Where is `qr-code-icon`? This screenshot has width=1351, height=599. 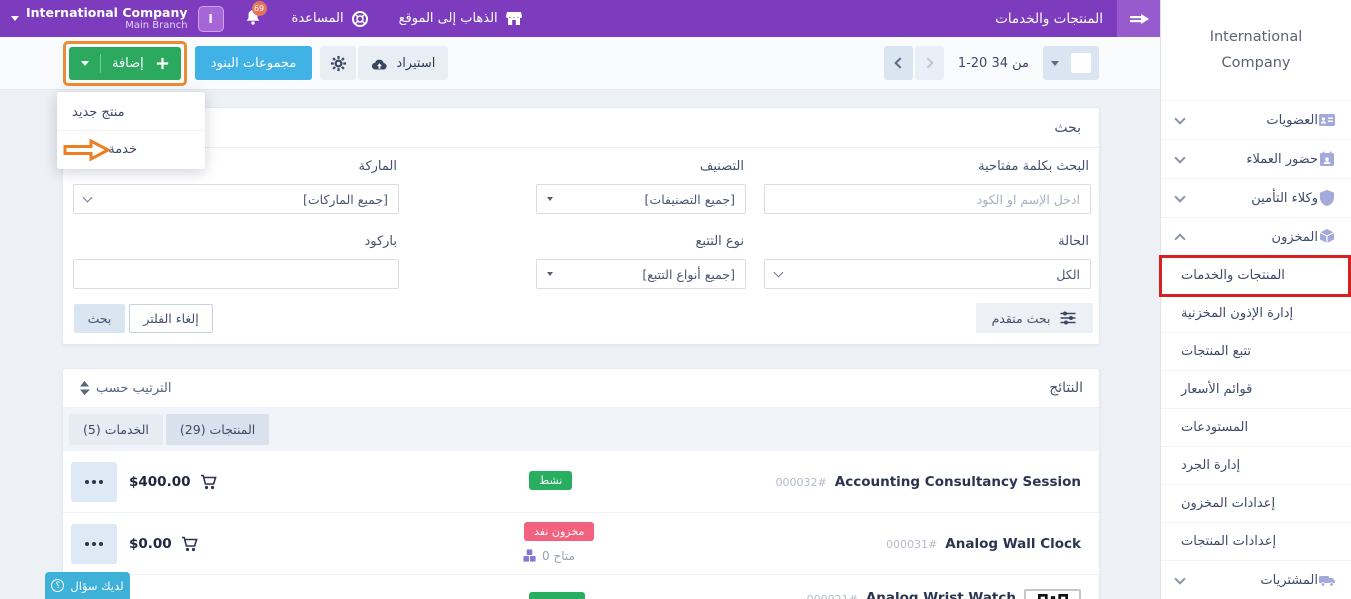 qr-code-icon is located at coordinates (1052, 596).